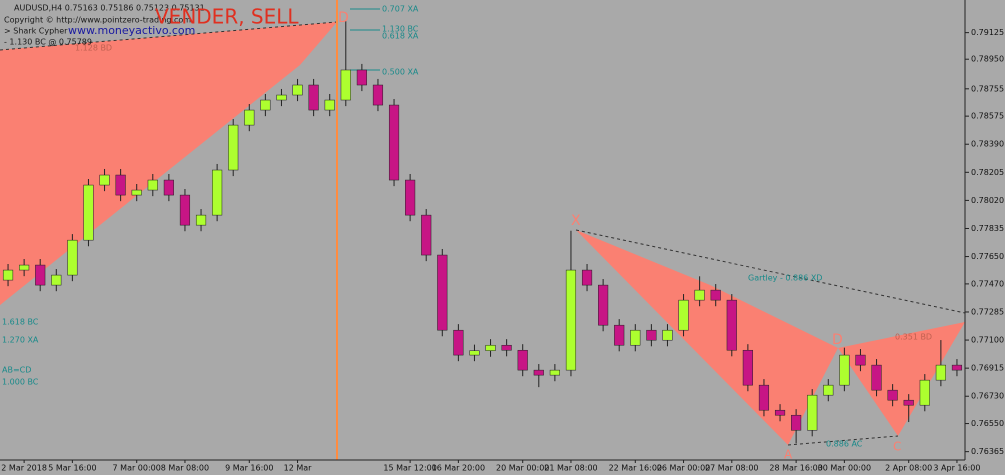  Describe the element at coordinates (987, 256) in the screenshot. I see `y-tick-label: 0.77650` at that location.